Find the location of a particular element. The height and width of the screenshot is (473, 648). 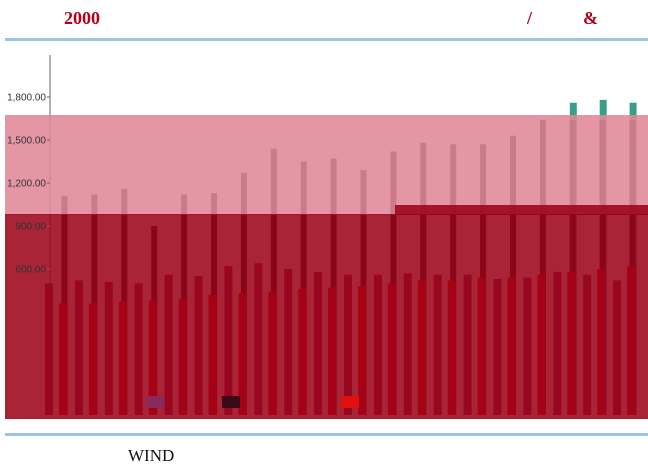

header-title-mid: / is located at coordinates (530, 18).